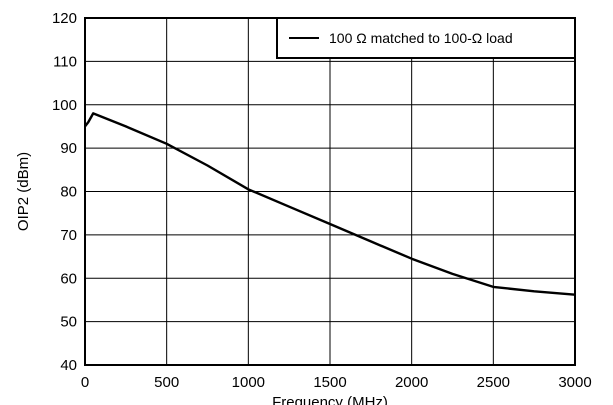  I want to click on x-tick-label: 2000, so click(411, 382).